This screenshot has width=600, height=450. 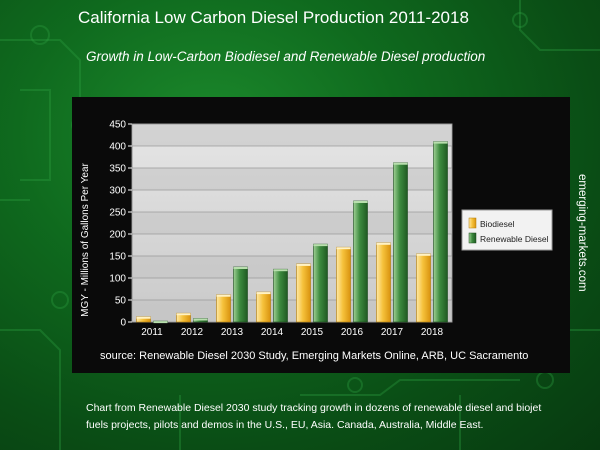 What do you see at coordinates (117, 169) in the screenshot?
I see `y-tick-label: 350` at bounding box center [117, 169].